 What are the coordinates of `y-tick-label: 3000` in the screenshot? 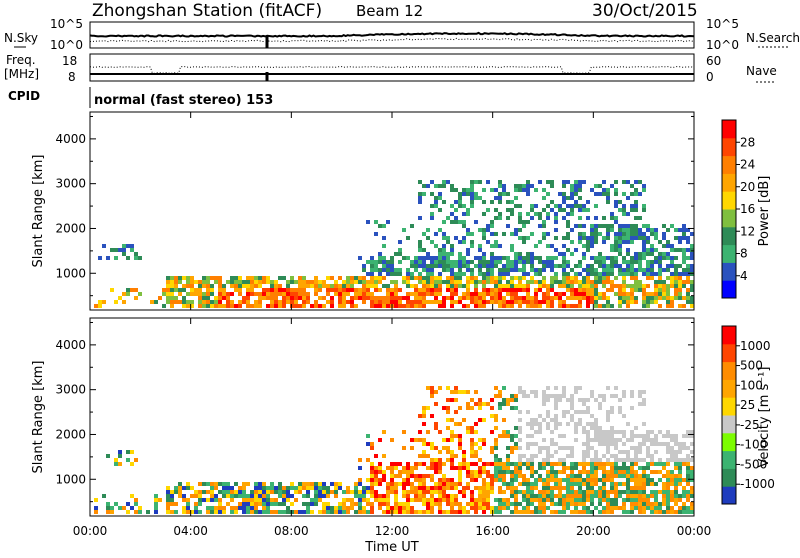 It's located at (70, 390).